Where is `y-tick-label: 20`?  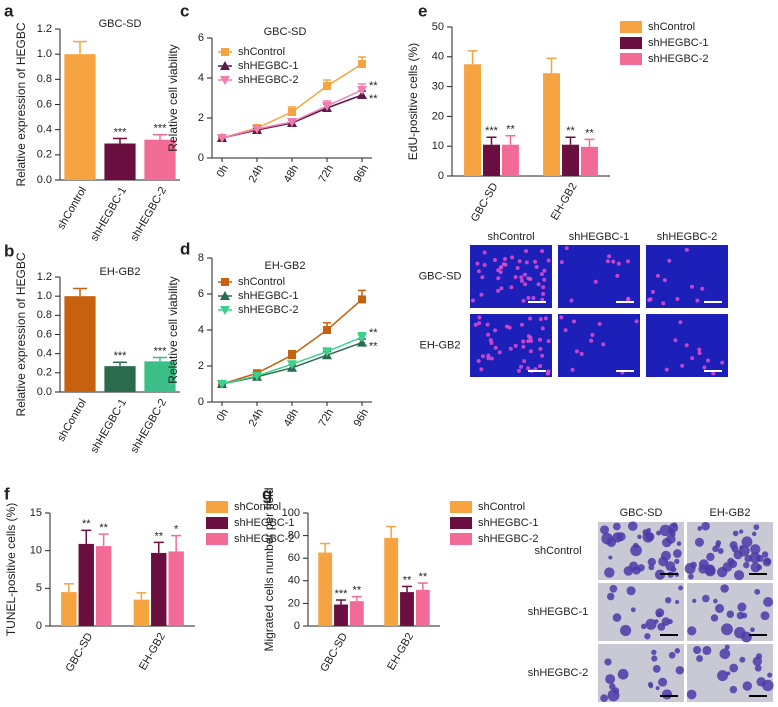
y-tick-label: 20 is located at coordinates (438, 116).